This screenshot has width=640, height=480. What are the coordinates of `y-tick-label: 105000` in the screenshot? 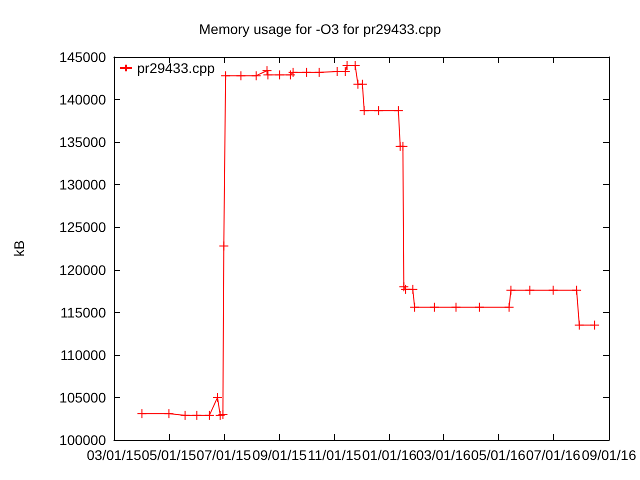 It's located at (82, 397).